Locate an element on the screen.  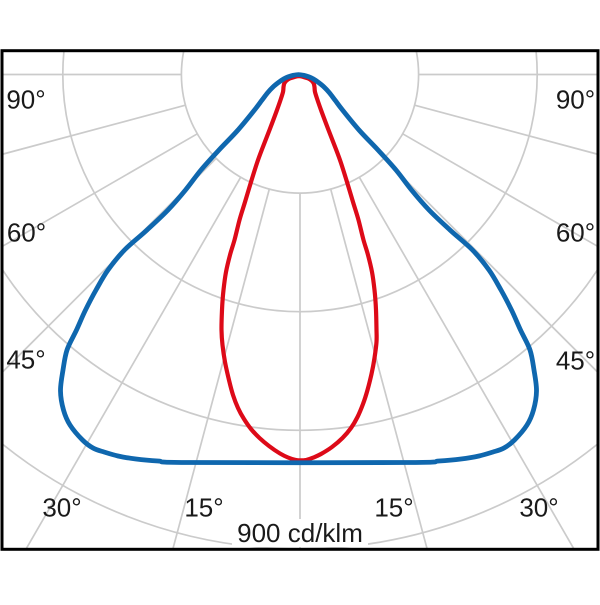
svg-text: 900 cd/klm is located at coordinates (300, 533).